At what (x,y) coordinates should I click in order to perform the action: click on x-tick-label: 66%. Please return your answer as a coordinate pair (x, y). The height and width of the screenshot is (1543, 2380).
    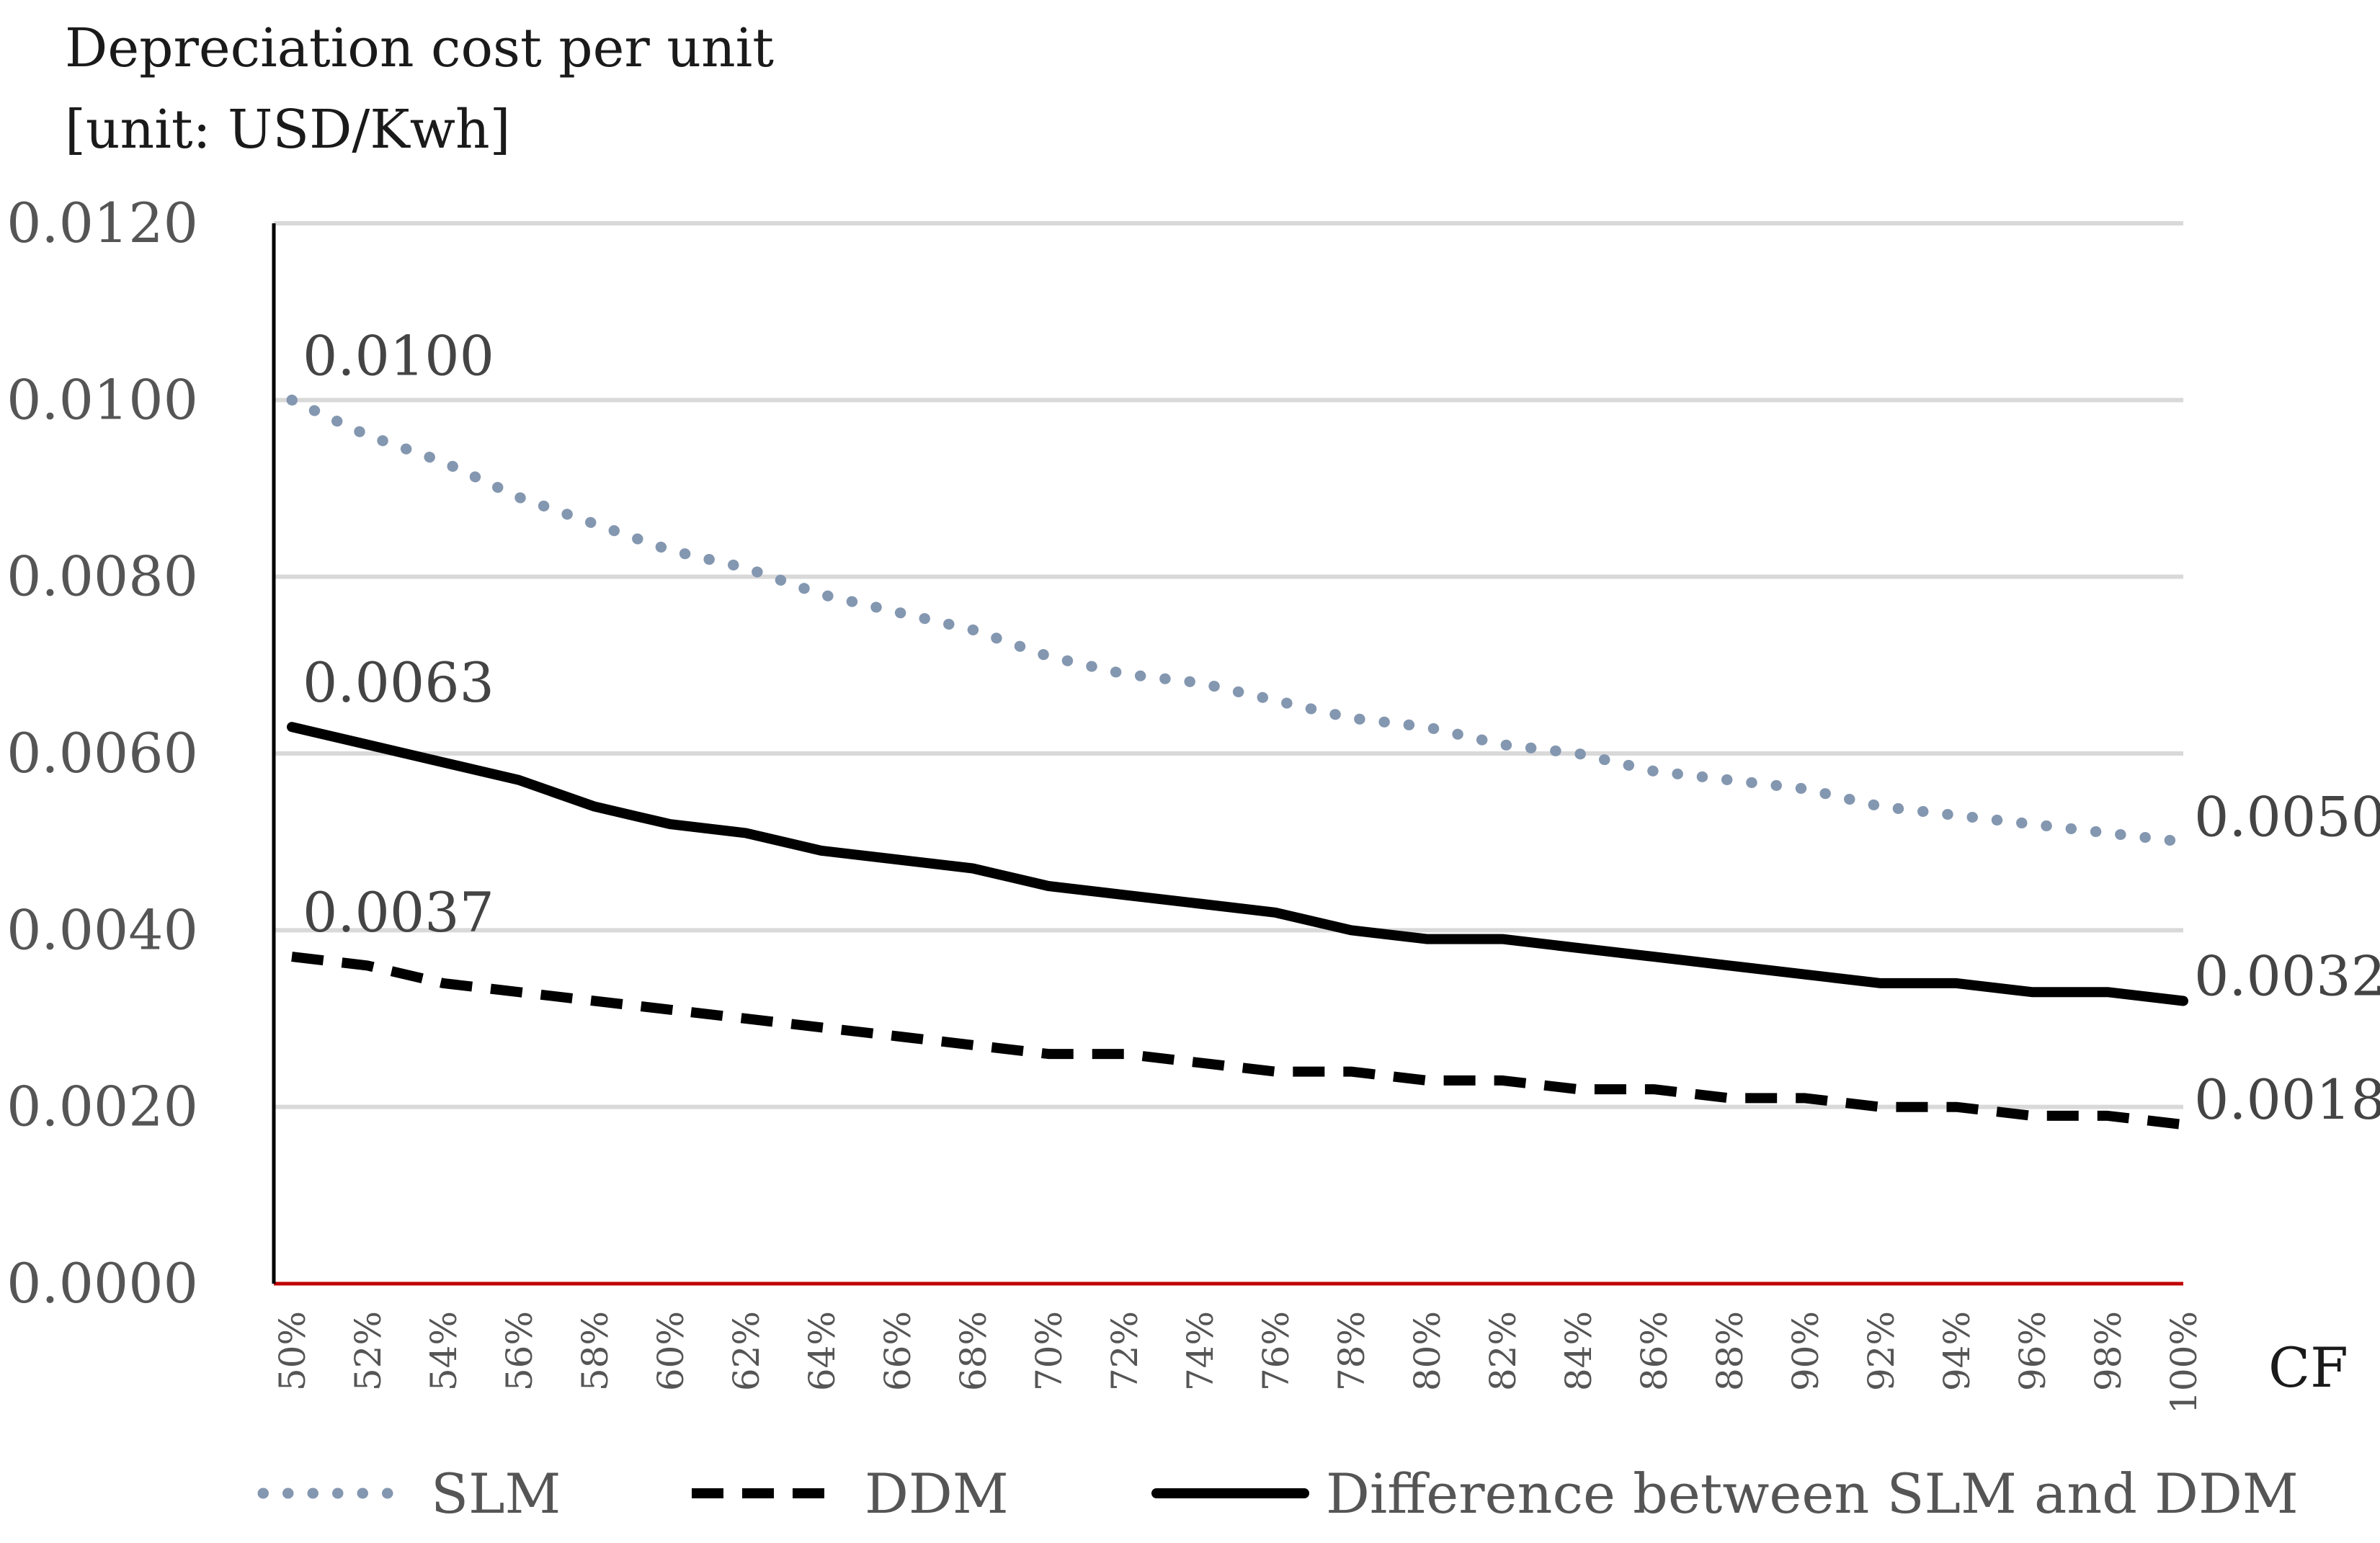
    Looking at the image, I should click on (898, 1351).